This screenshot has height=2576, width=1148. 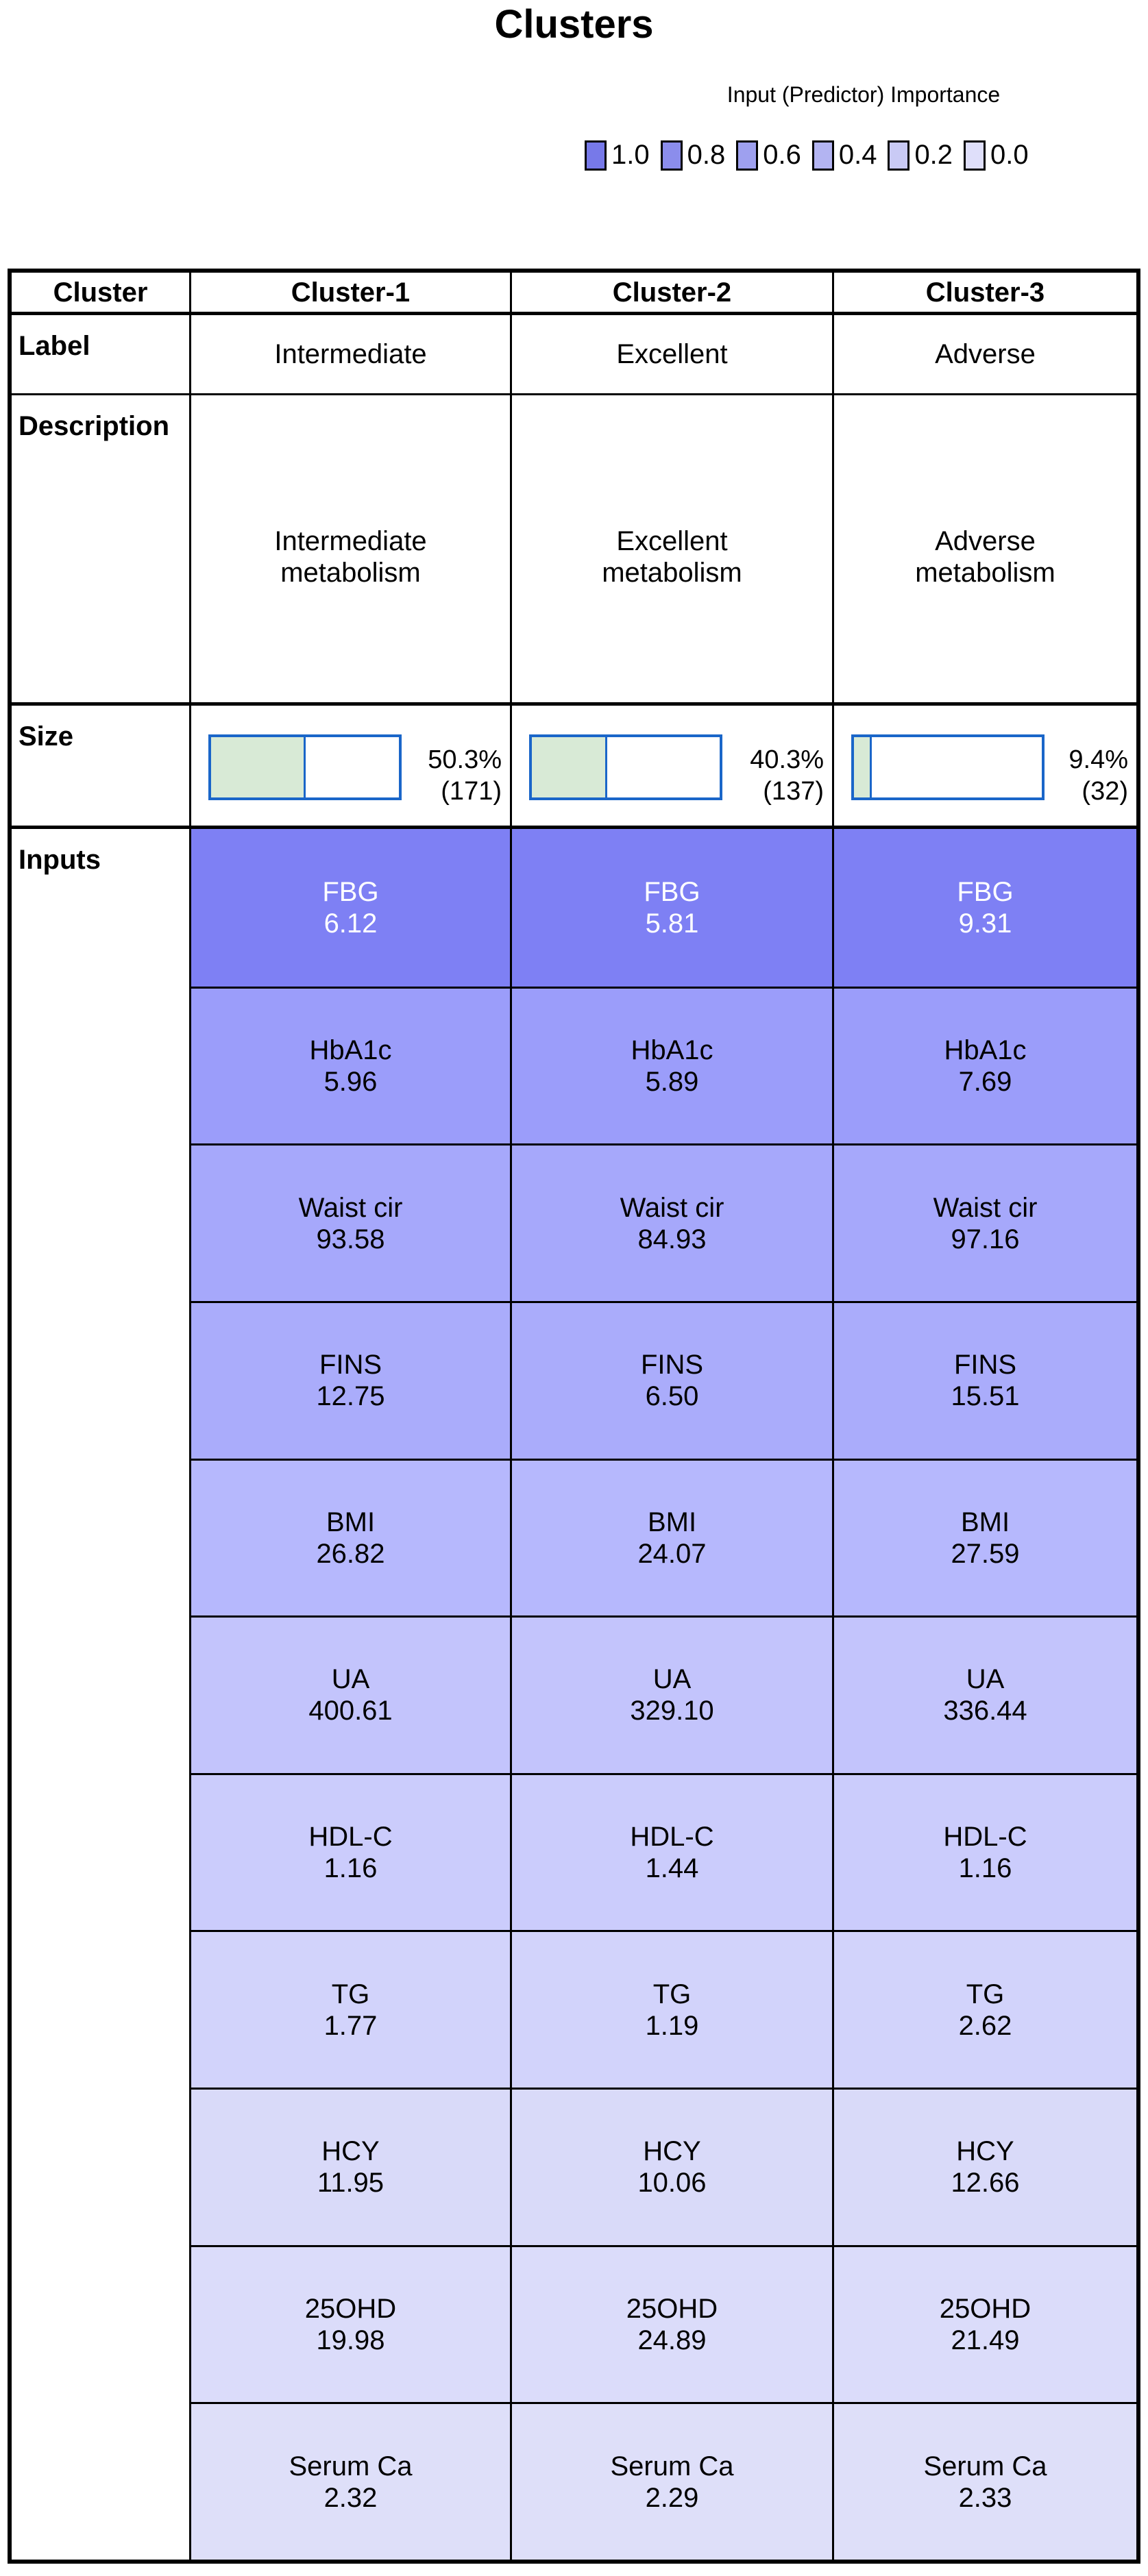 I want to click on input-cell: UA 400.61, so click(x=351, y=1694).